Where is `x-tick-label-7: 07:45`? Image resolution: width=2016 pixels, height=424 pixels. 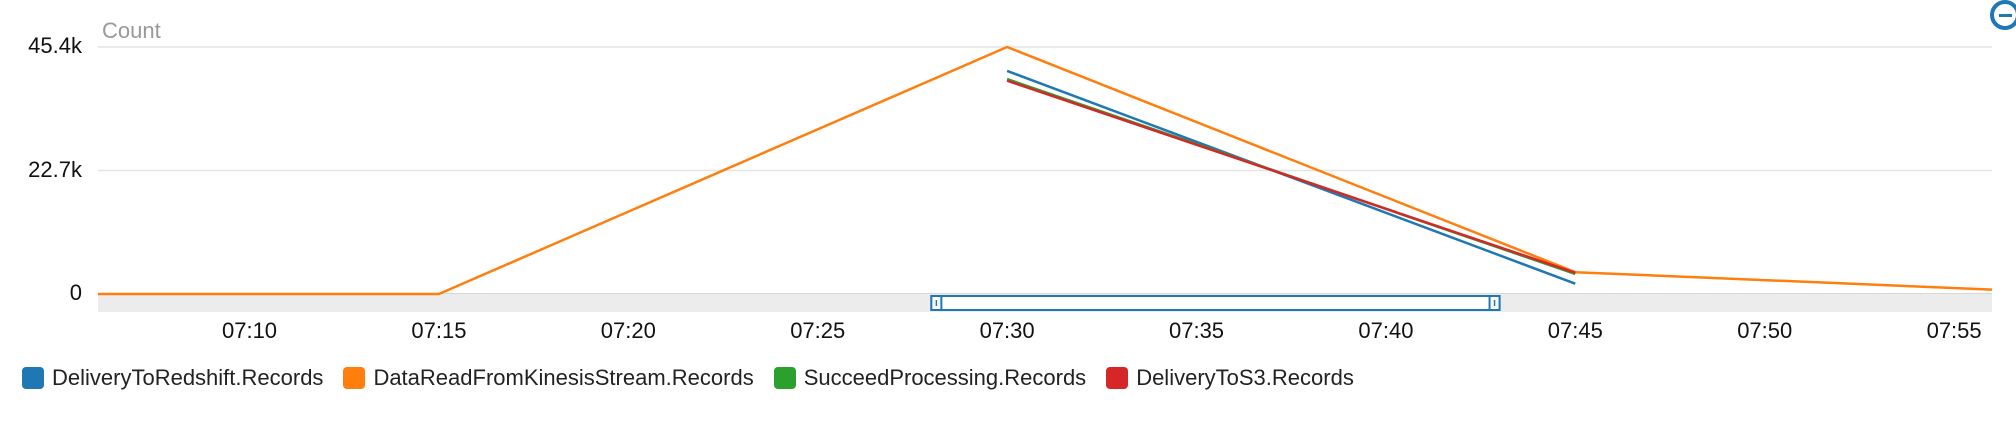
x-tick-label-7: 07:45 is located at coordinates (1575, 330).